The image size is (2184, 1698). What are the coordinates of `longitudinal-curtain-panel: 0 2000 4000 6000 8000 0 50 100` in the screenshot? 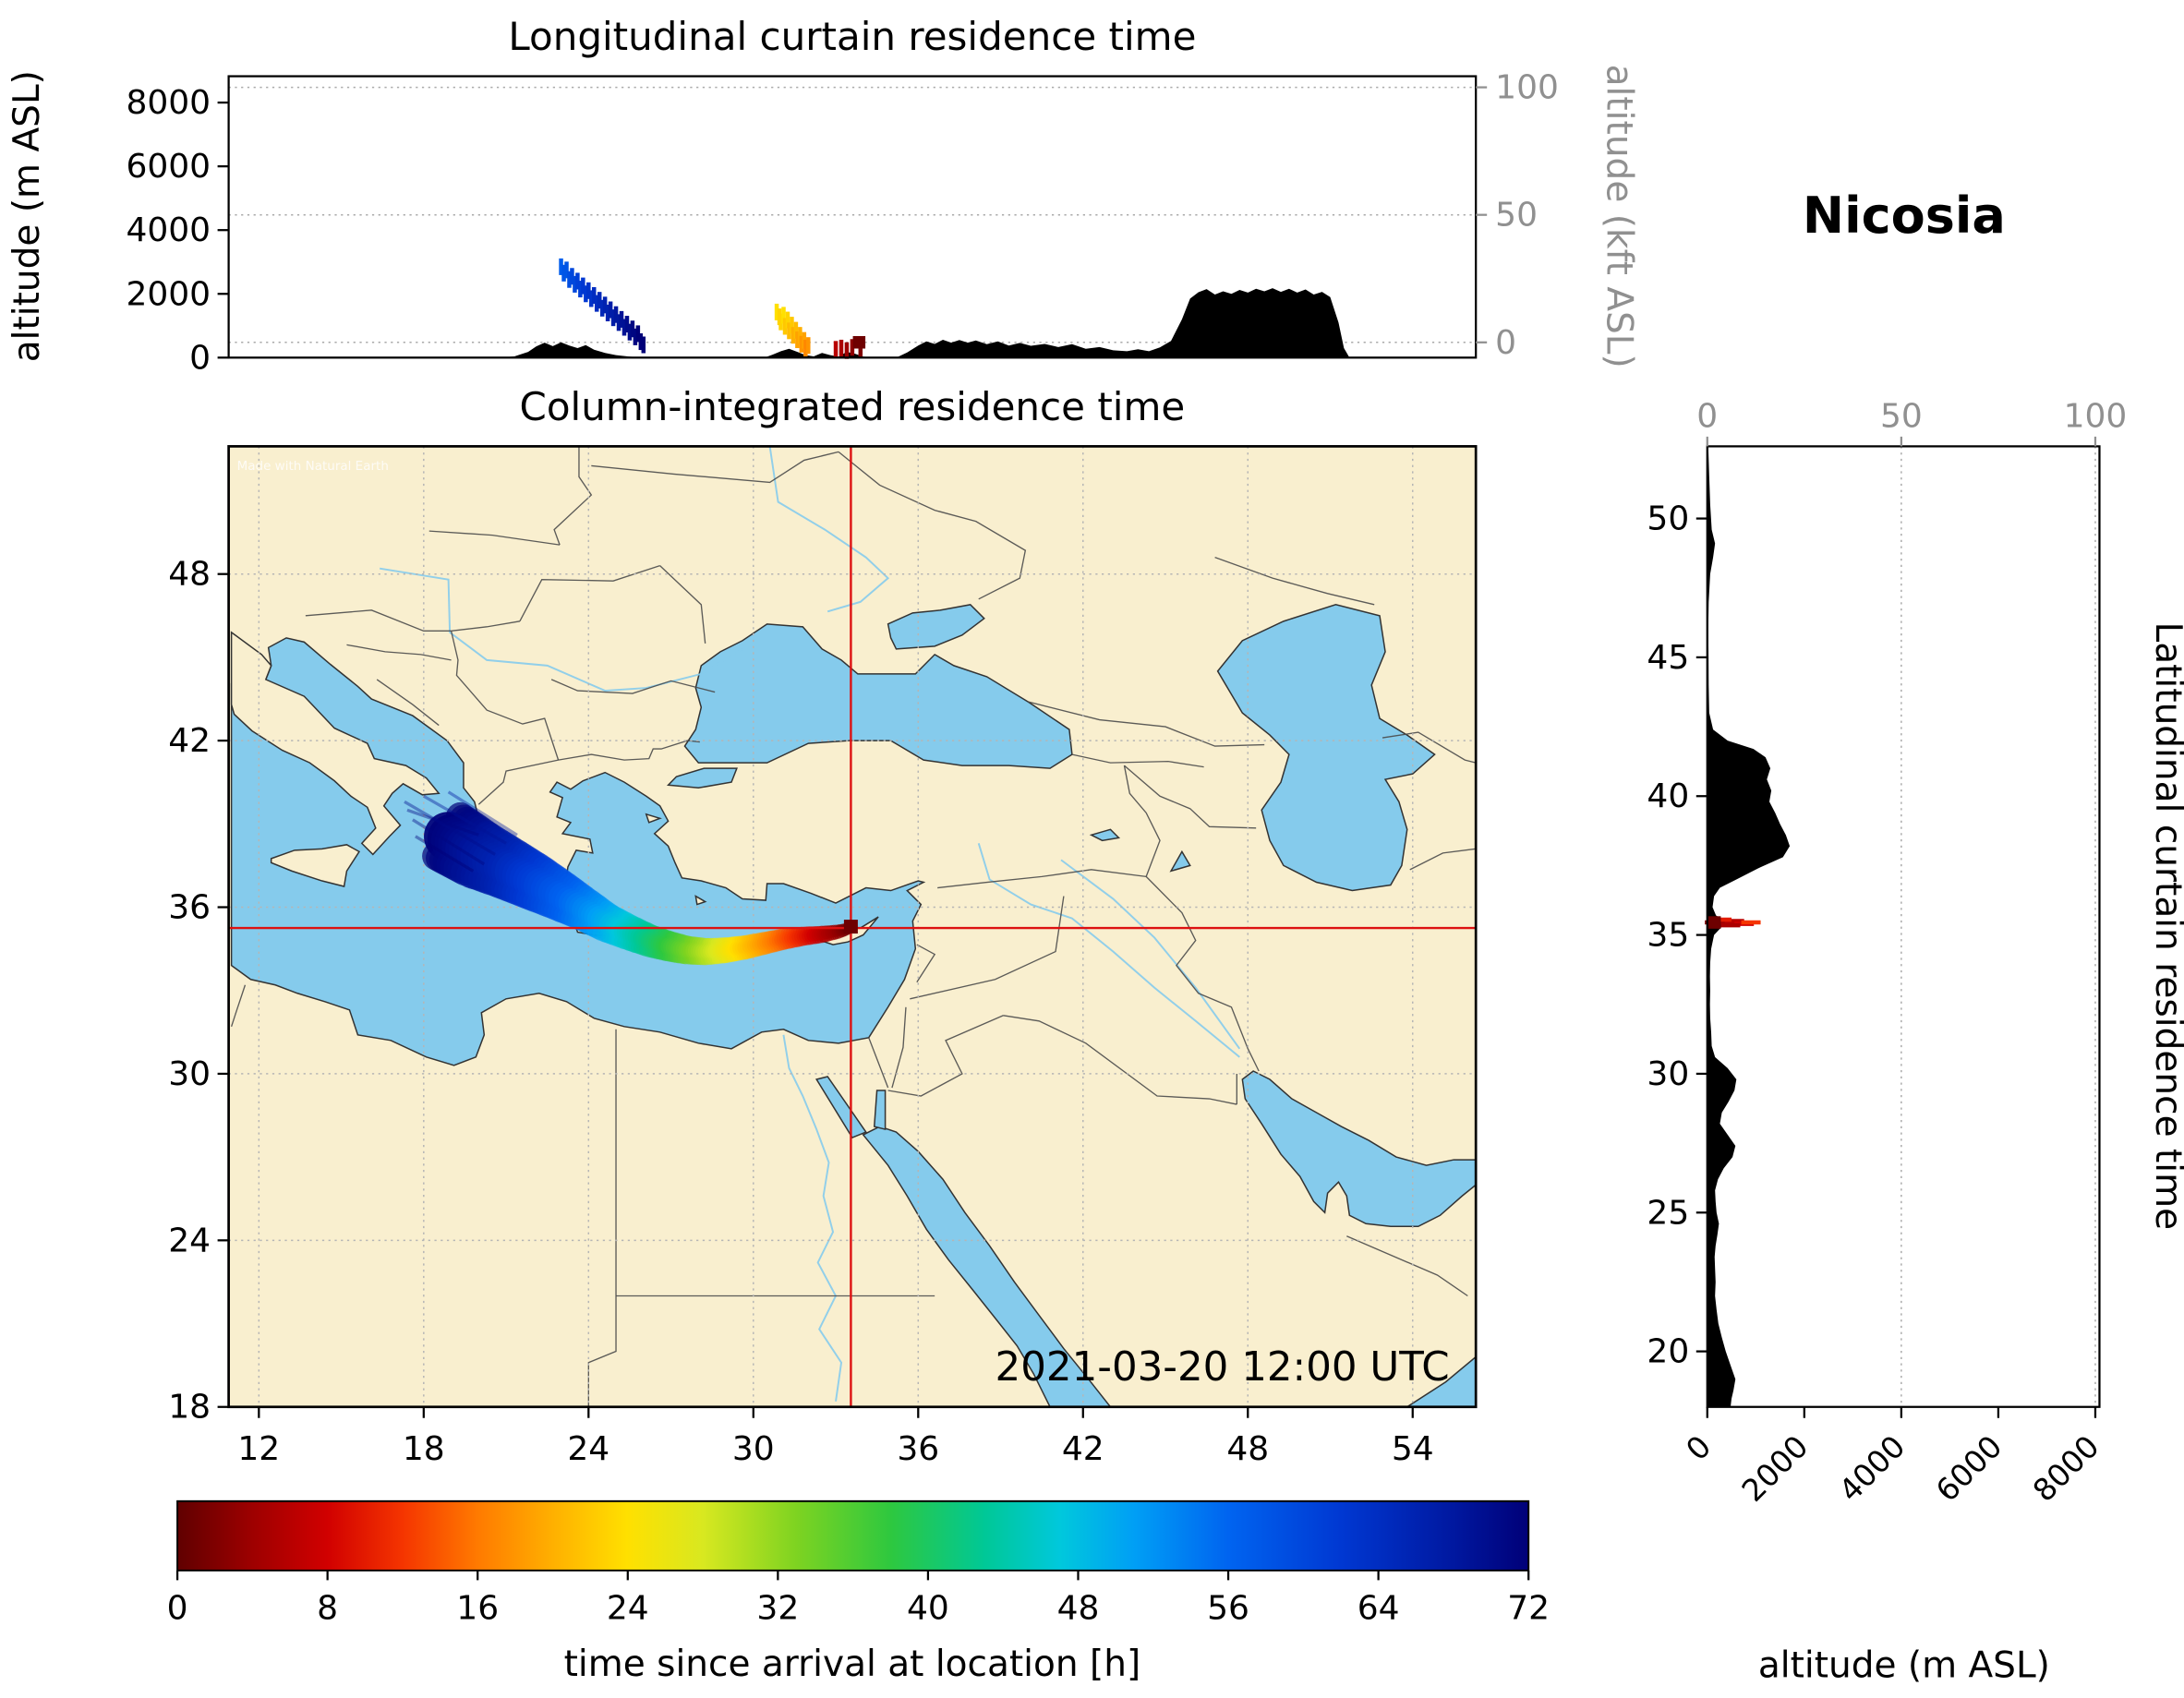 It's located at (842, 223).